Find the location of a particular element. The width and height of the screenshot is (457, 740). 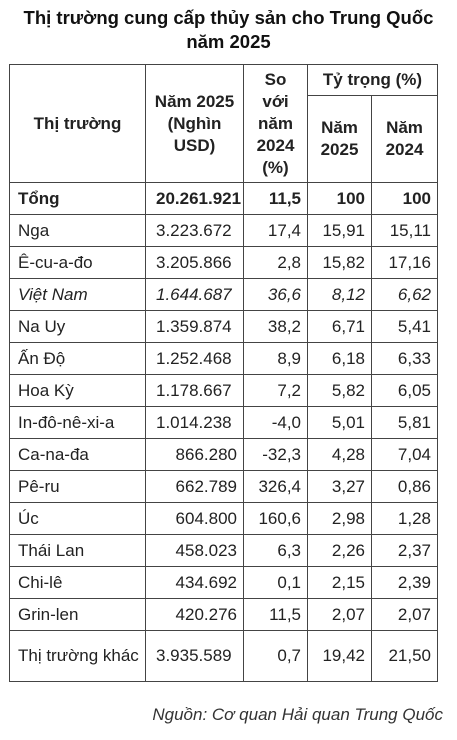

table-row: Grin-len 420.276 11,5 2,07 2,07 is located at coordinates (223, 614).